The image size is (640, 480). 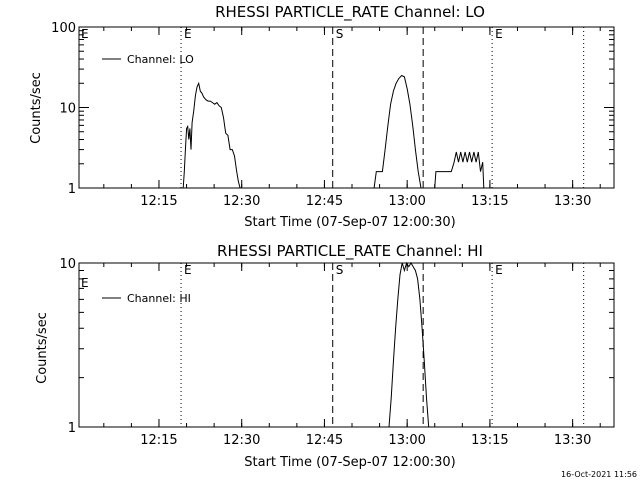 What do you see at coordinates (350, 12) in the screenshot?
I see `chart-title: RHESSI PARTICLE_RATE Channel: LO` at bounding box center [350, 12].